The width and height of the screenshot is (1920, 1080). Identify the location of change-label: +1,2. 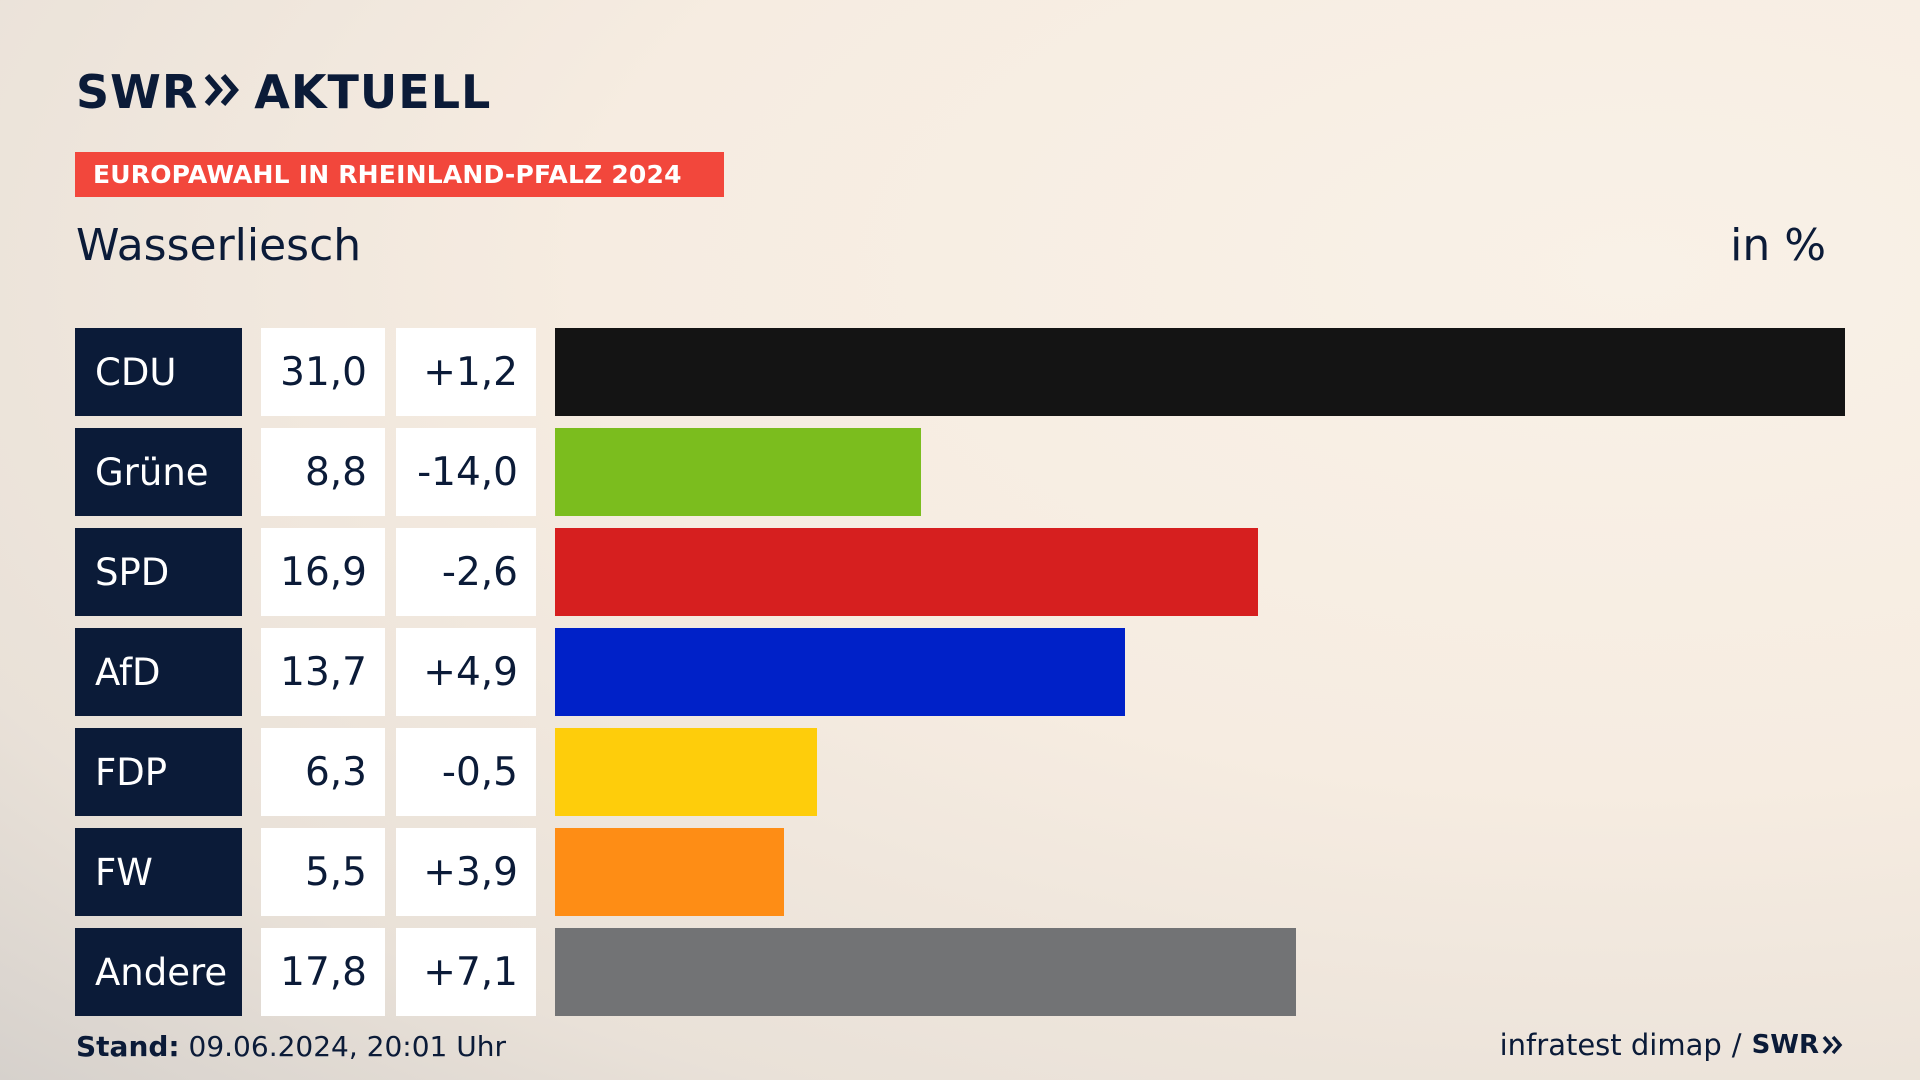
(466, 372).